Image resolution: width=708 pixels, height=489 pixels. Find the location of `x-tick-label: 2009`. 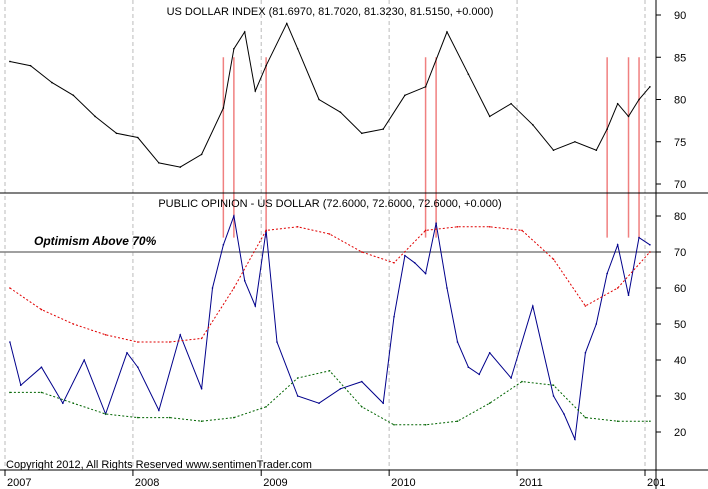

x-tick-label: 2009 is located at coordinates (275, 483).